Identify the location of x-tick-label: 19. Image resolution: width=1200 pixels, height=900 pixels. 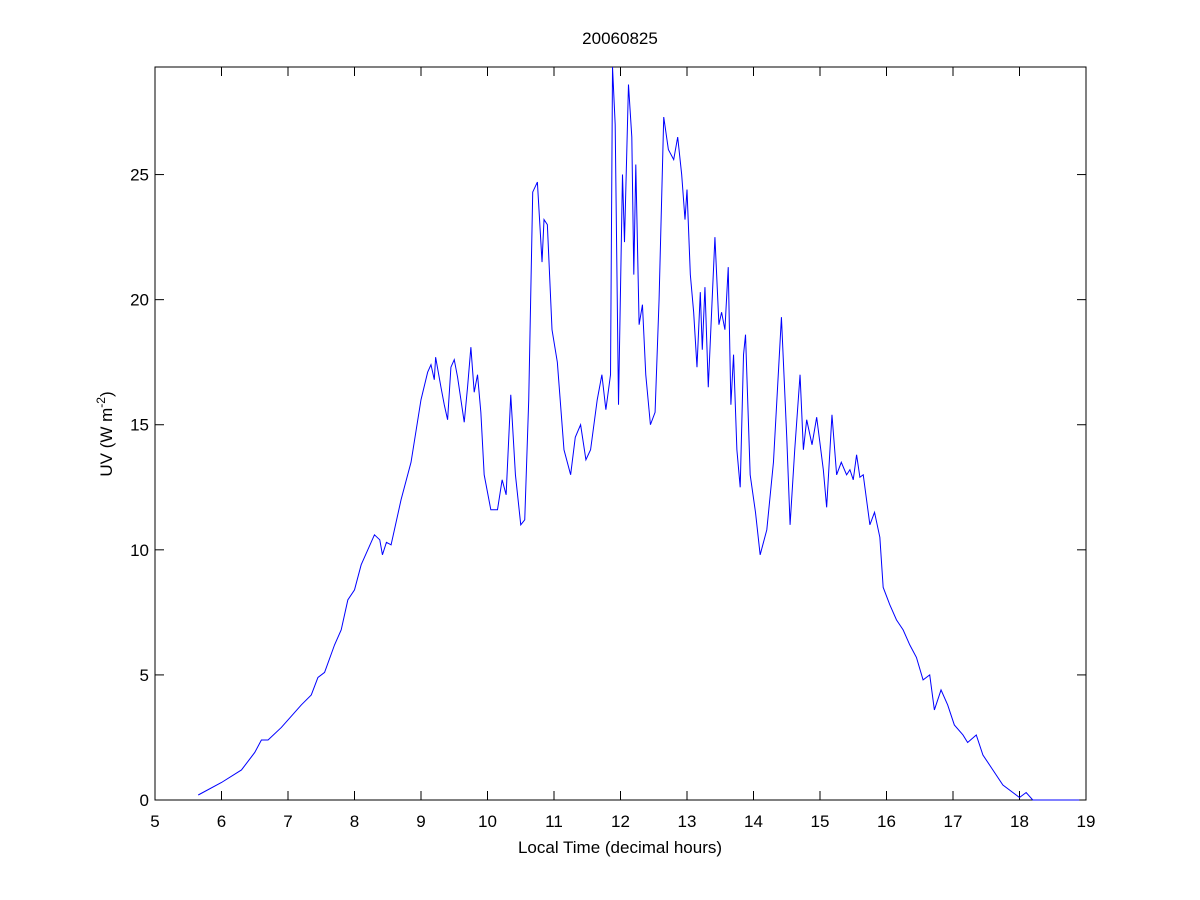
(1086, 821).